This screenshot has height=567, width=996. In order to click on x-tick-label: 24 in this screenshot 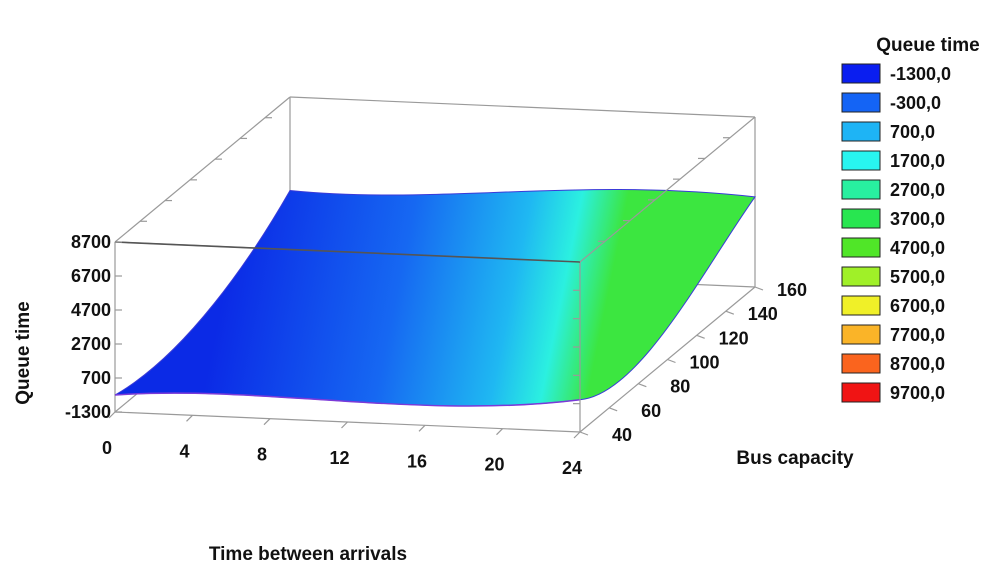, I will do `click(572, 468)`.